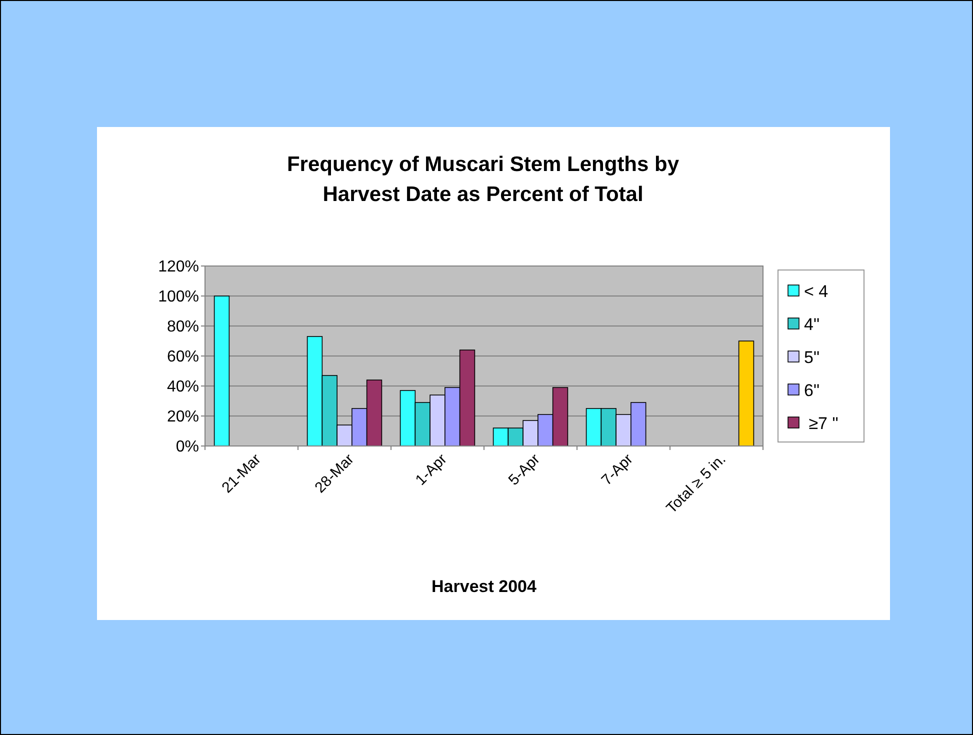  What do you see at coordinates (178, 267) in the screenshot?
I see `y-tick-label: 120%` at bounding box center [178, 267].